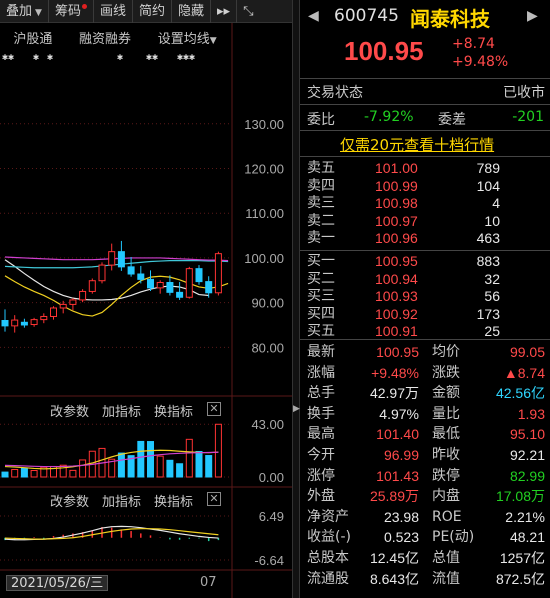 The height and width of the screenshot is (598, 550). I want to click on expand-arrows-icon: ▸▸, so click(224, 11).